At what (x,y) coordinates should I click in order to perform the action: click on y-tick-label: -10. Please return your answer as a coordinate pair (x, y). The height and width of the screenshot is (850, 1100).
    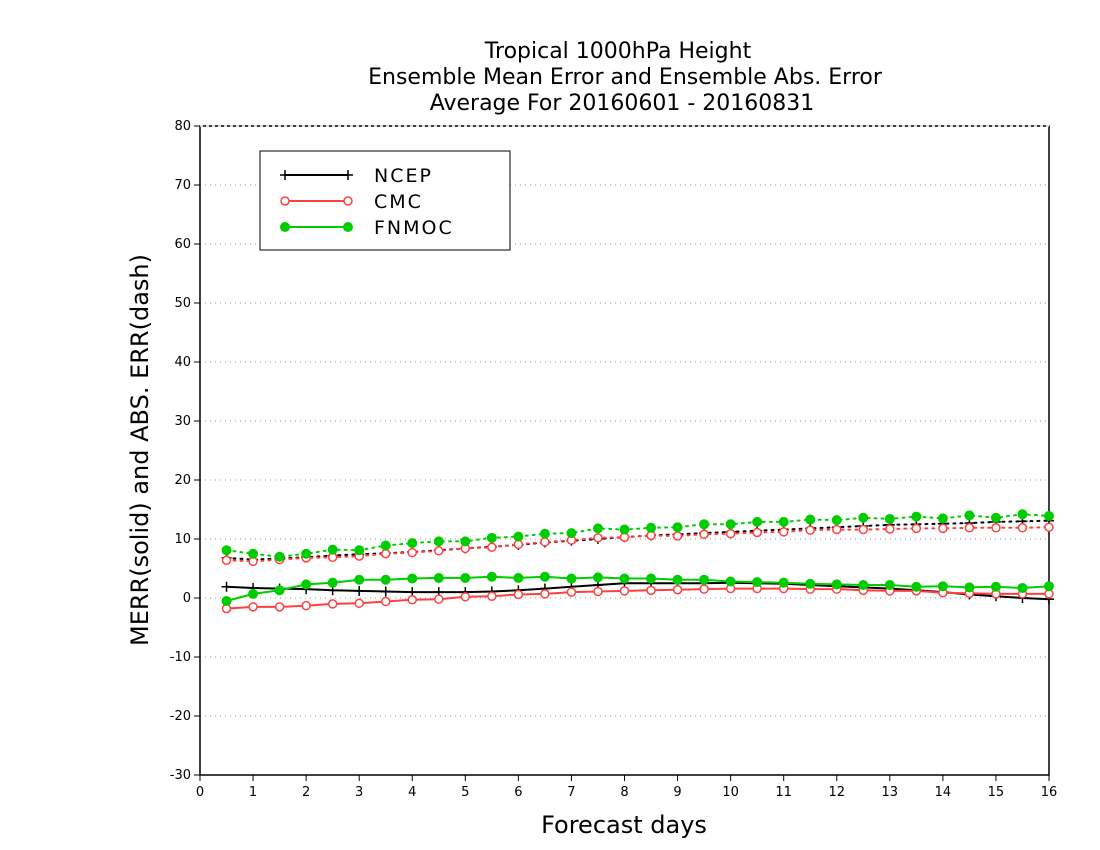
    Looking at the image, I should click on (180, 657).